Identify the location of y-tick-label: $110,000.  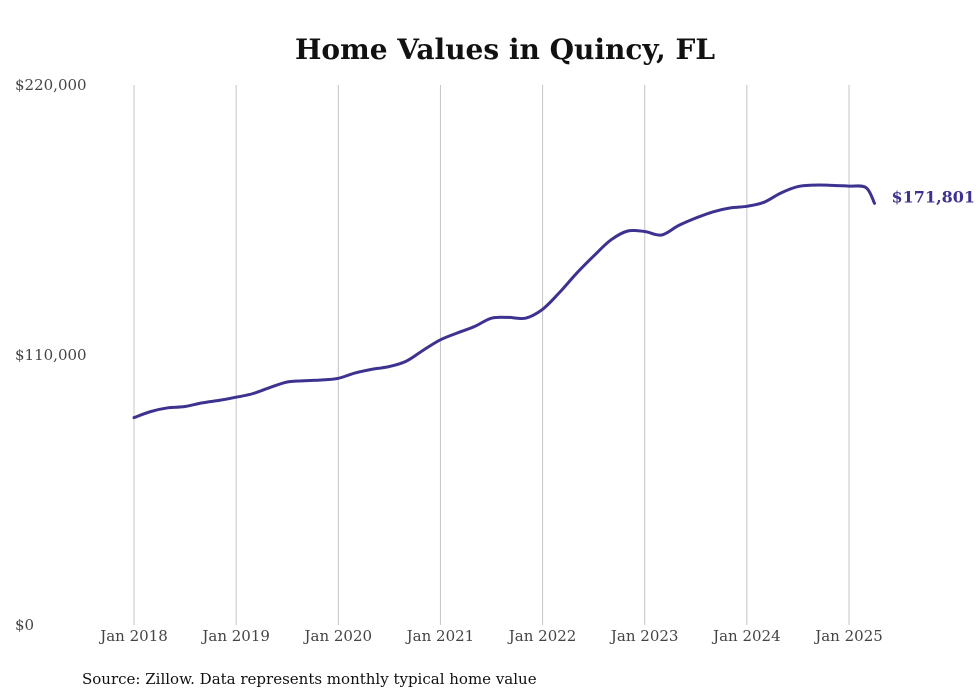
(51, 355).